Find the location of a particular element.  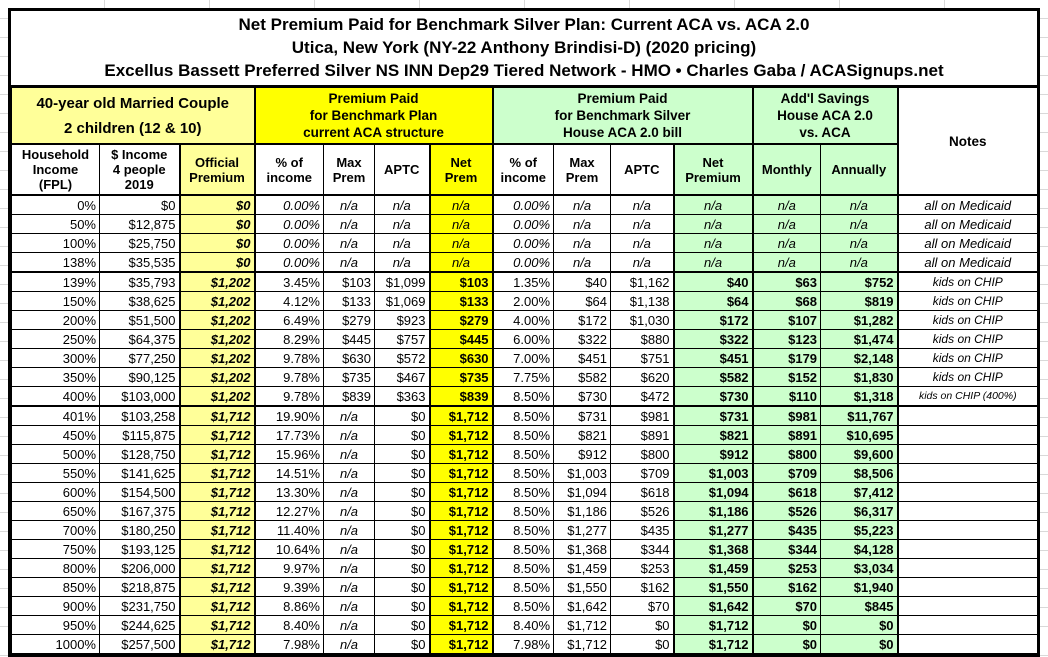

cell-fpl: 200% is located at coordinates (55, 320).